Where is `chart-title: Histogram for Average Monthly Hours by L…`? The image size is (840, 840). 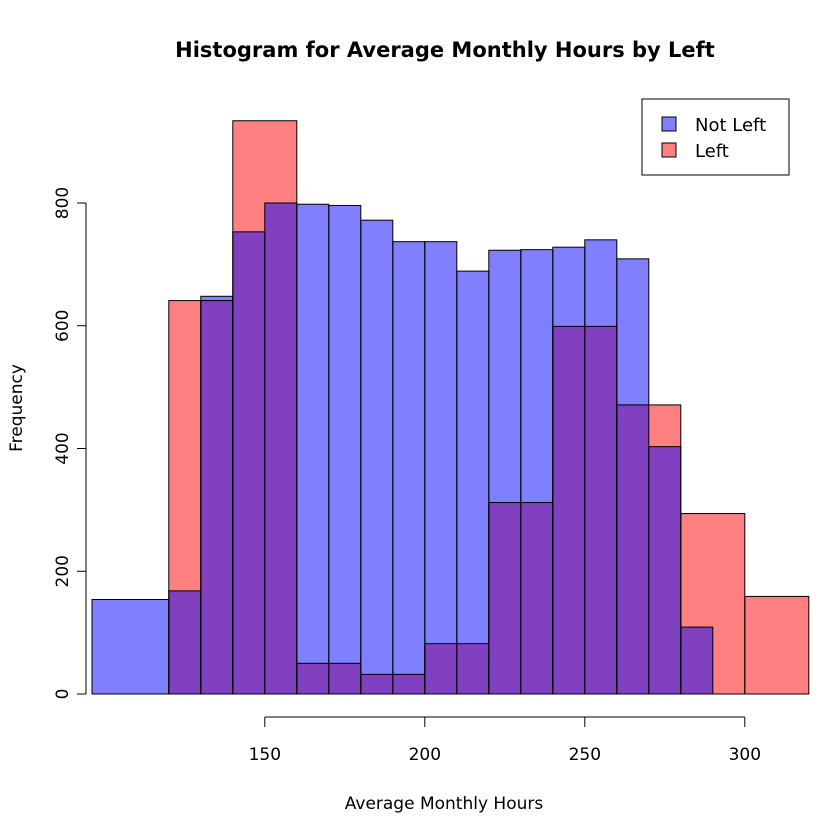
chart-title: Histogram for Average Monthly Hours by L… is located at coordinates (445, 50).